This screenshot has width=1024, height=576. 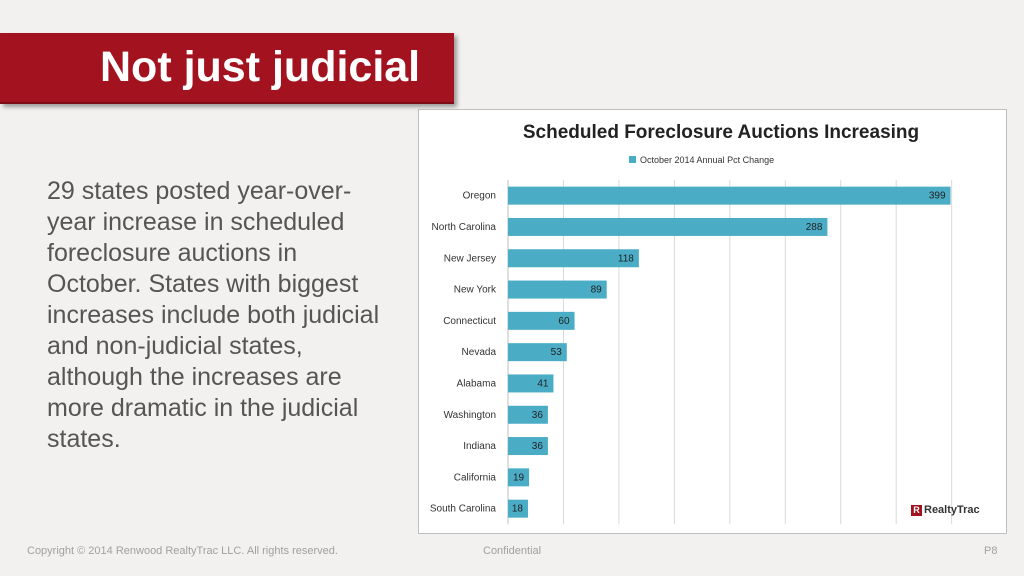 What do you see at coordinates (597, 290) in the screenshot?
I see `data-label: 89` at bounding box center [597, 290].